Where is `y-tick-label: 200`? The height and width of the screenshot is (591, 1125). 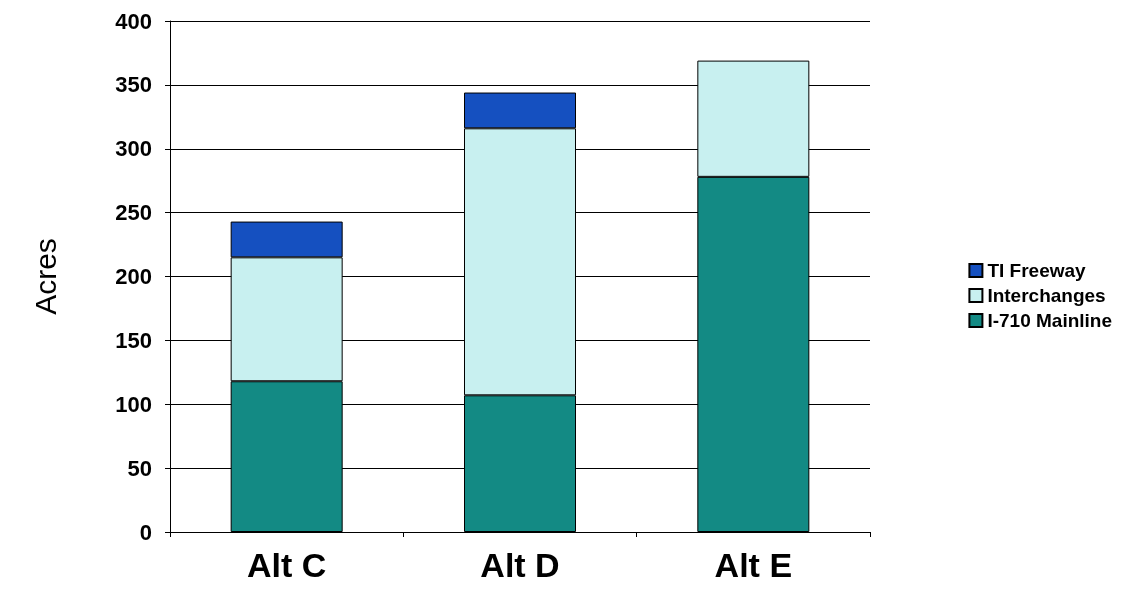
y-tick-label: 200 is located at coordinates (133, 276).